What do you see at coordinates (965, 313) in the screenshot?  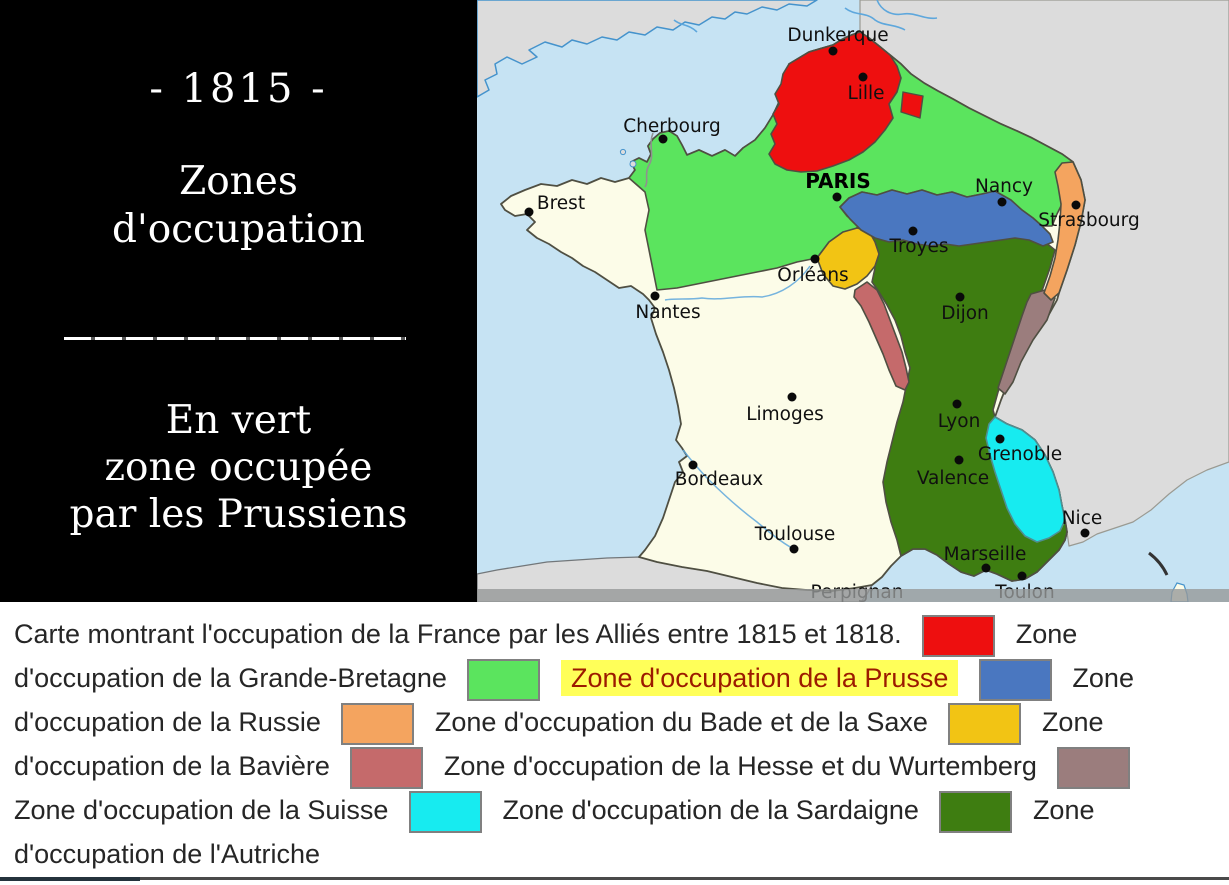 I see `city-label: Dijon` at bounding box center [965, 313].